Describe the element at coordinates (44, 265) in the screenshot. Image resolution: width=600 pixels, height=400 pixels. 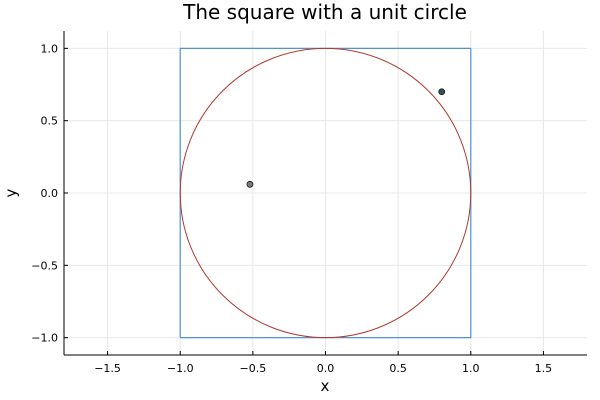
I see `y-tick-label: −0.5` at that location.